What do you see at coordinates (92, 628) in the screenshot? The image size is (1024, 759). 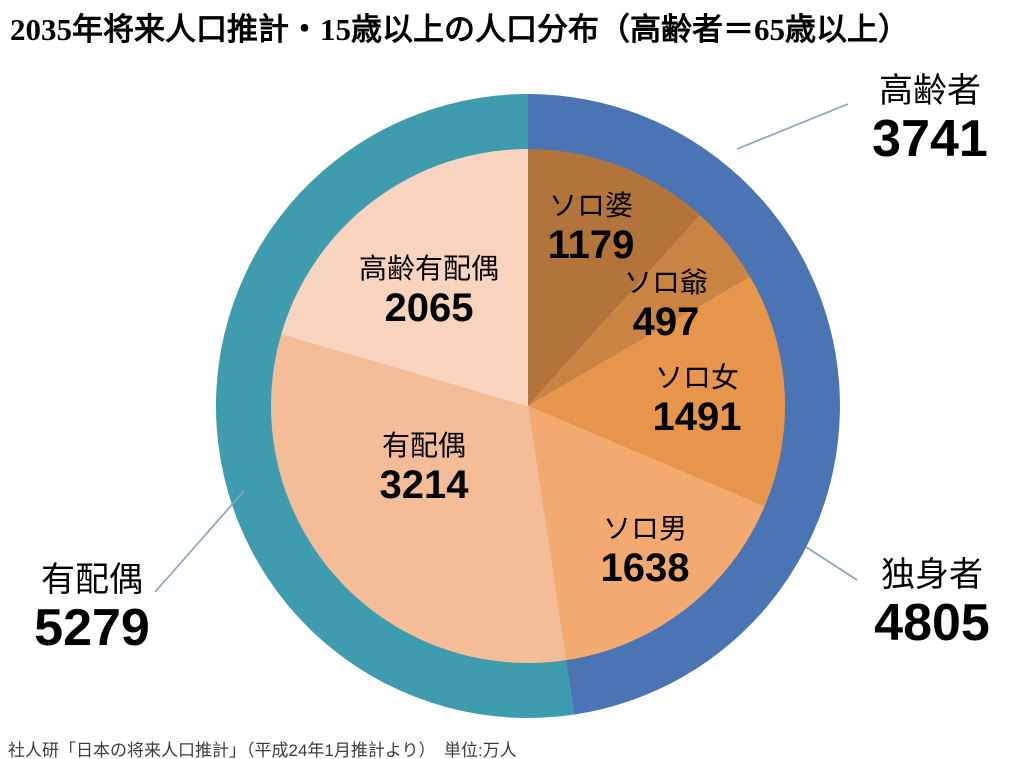 I see `callout-value: 5279` at bounding box center [92, 628].